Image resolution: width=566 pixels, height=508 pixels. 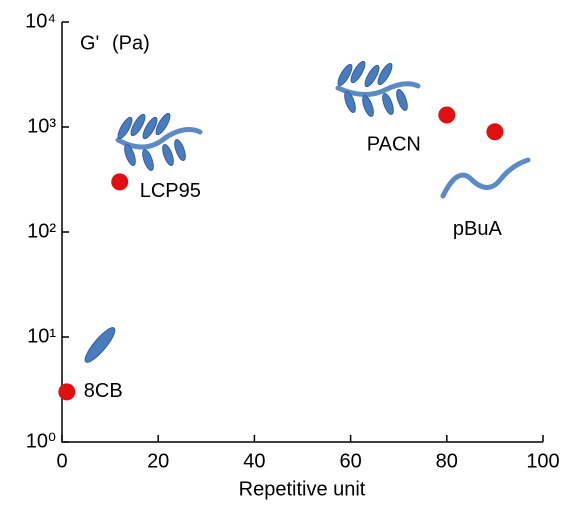 What do you see at coordinates (478, 229) in the screenshot?
I see `point-label: pBuA` at bounding box center [478, 229].